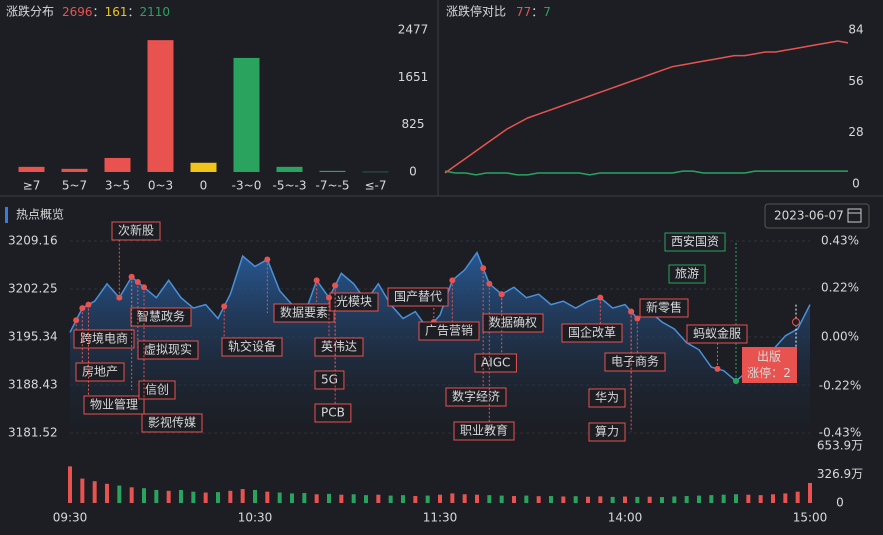 This screenshot has width=883, height=535. I want to click on tag-label: 广告营销, so click(449, 331).